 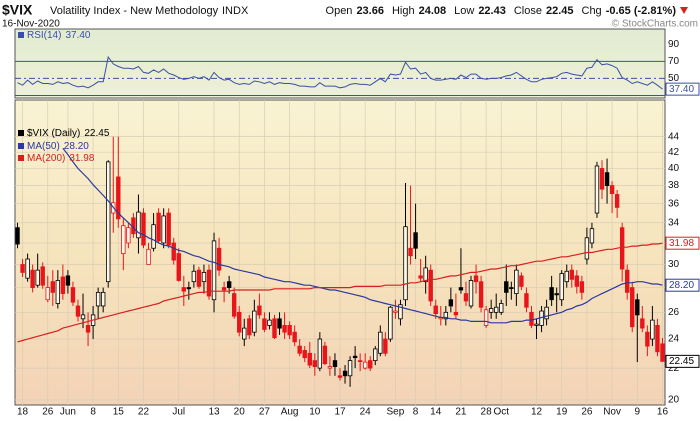 What do you see at coordinates (31, 24) in the screenshot?
I see `date: 16-Nov-2020` at bounding box center [31, 24].